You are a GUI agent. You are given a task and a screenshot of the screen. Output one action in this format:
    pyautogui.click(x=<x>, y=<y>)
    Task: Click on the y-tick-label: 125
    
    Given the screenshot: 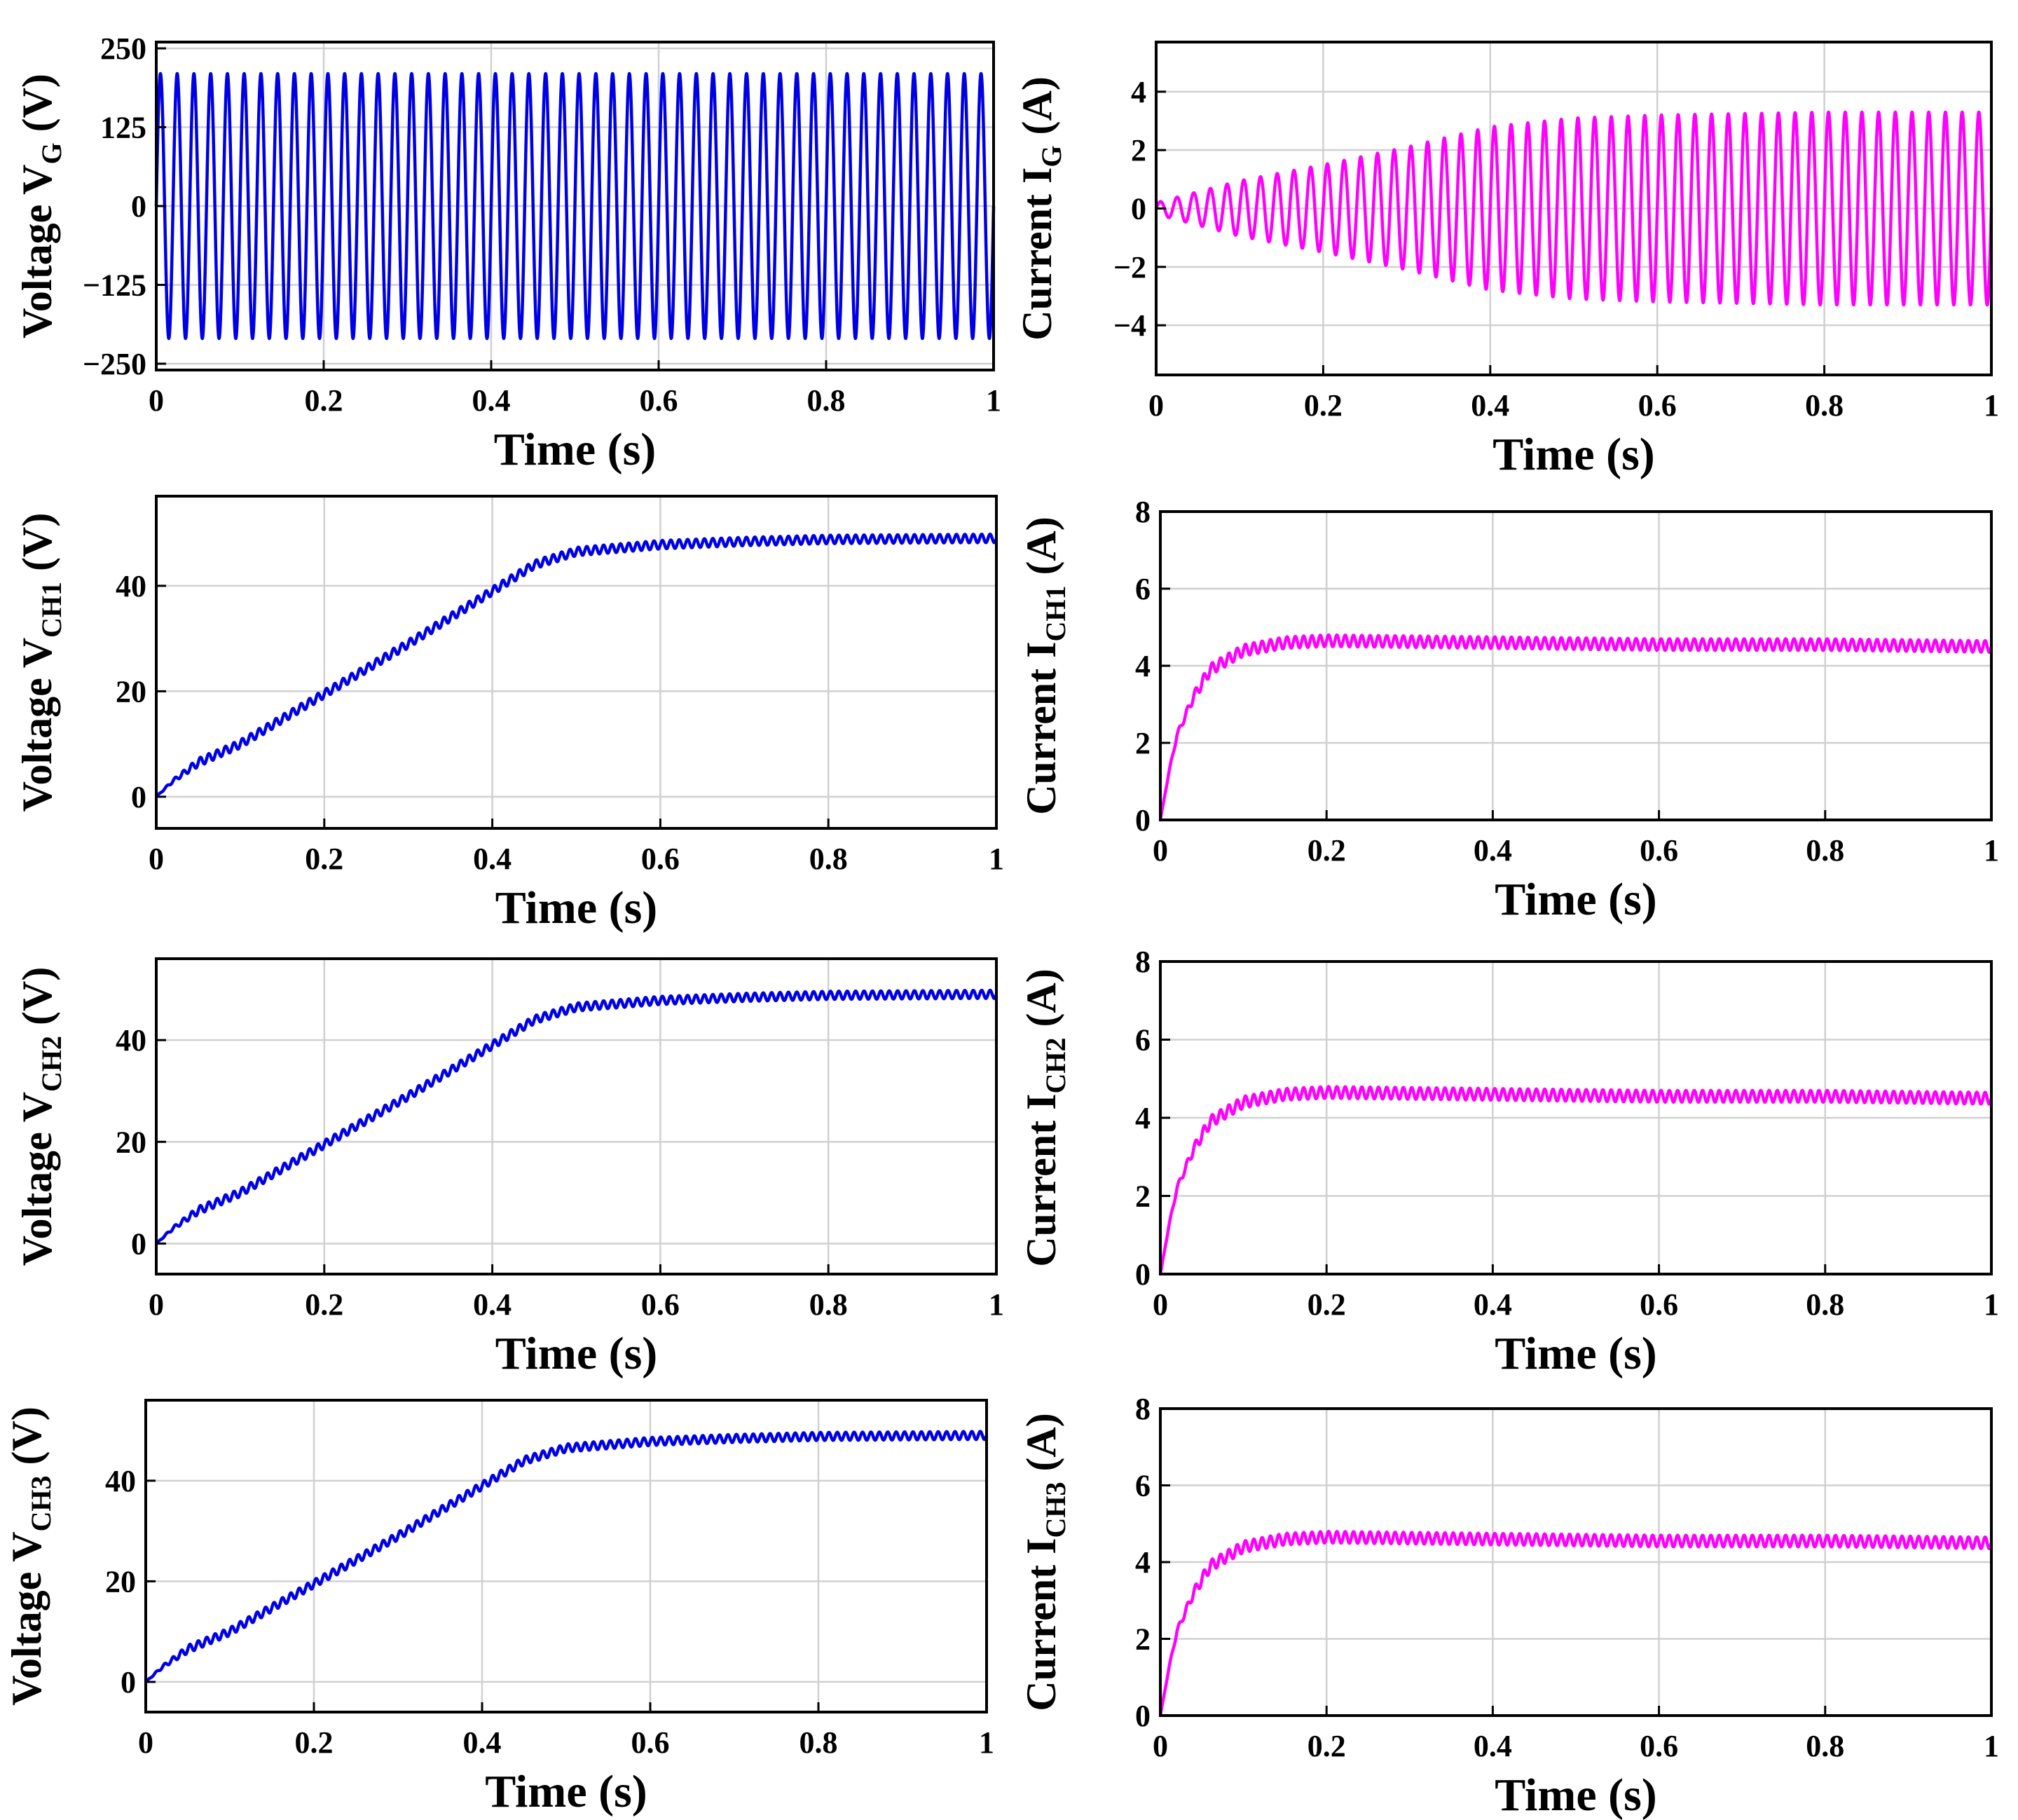 What is the action you would take?
    pyautogui.click(x=123, y=128)
    